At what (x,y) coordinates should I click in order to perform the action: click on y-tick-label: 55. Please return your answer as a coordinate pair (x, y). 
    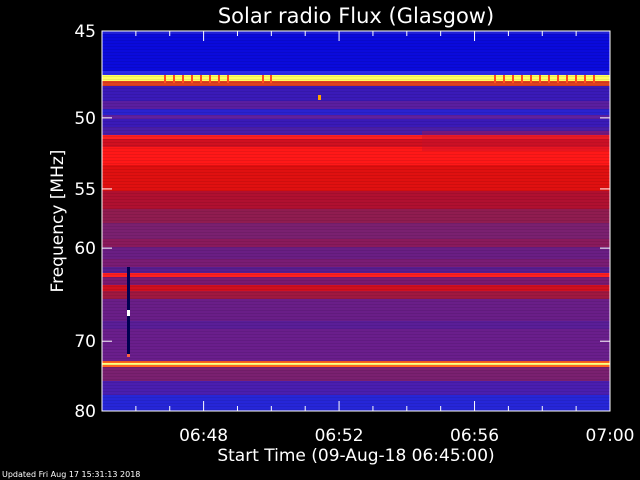
    Looking at the image, I should click on (85, 190).